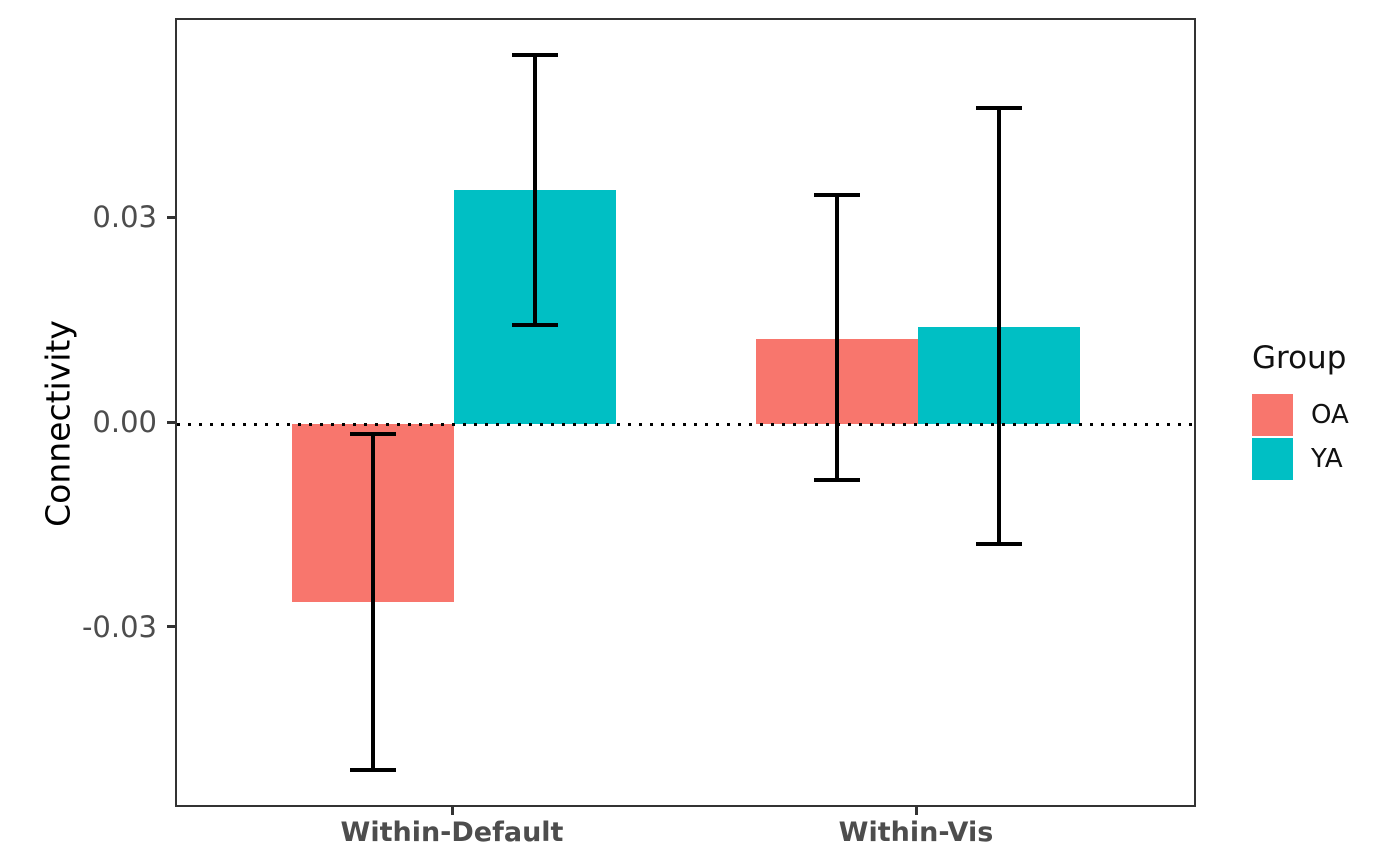 The height and width of the screenshot is (866, 1400). What do you see at coordinates (535, 190) in the screenshot?
I see `error-bar-stem-ya-within-default` at bounding box center [535, 190].